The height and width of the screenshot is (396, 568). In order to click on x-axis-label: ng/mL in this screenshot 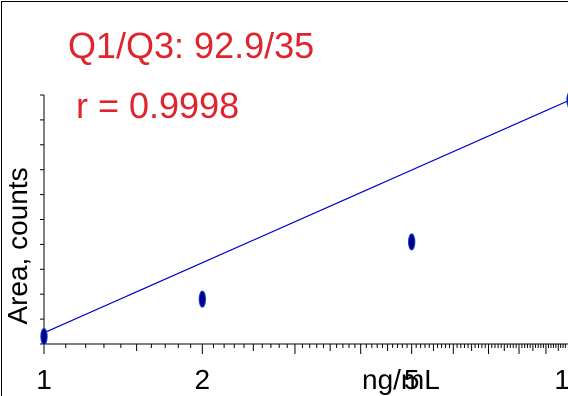, I will do `click(401, 379)`.